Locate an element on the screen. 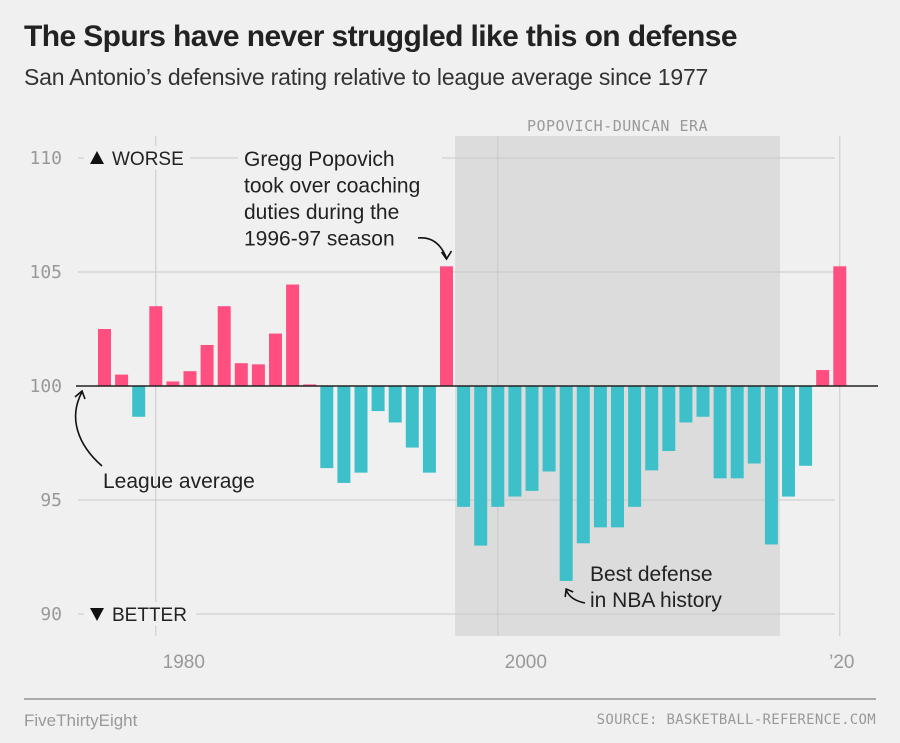 This screenshot has height=743, width=900. bar-1987 is located at coordinates (275, 359).